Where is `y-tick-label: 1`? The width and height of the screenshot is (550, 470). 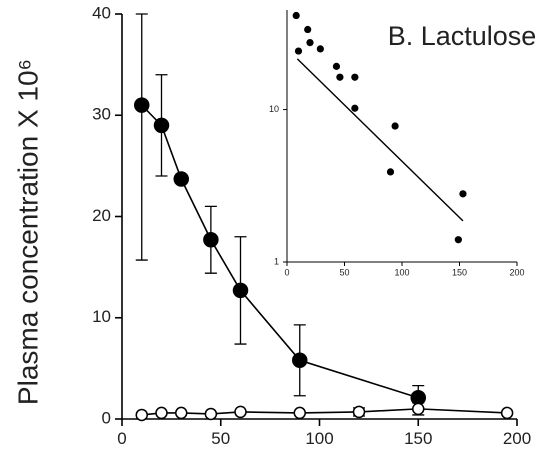
y-tick-label: 1 is located at coordinates (276, 261).